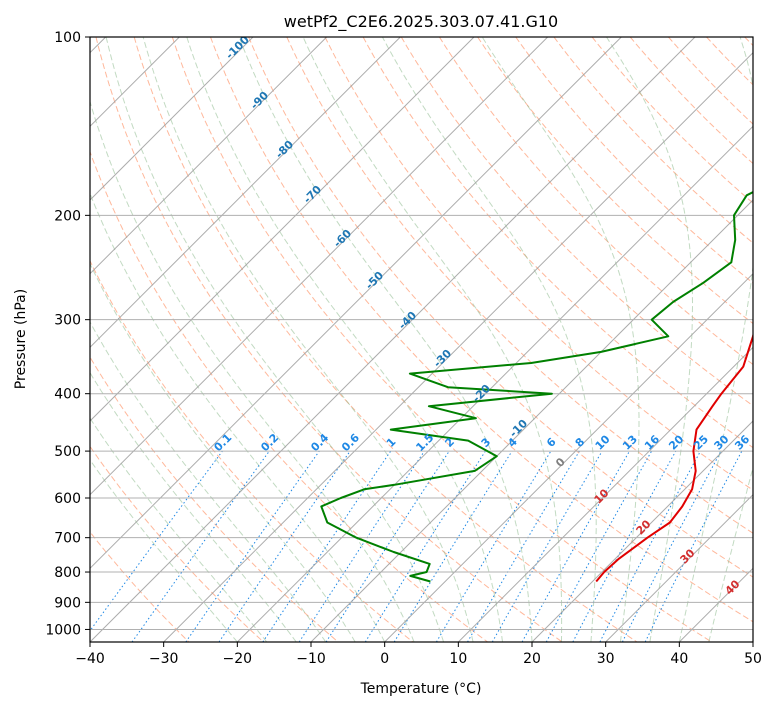  What do you see at coordinates (67, 539) in the screenshot?
I see `y-tick-label: 700` at bounding box center [67, 539].